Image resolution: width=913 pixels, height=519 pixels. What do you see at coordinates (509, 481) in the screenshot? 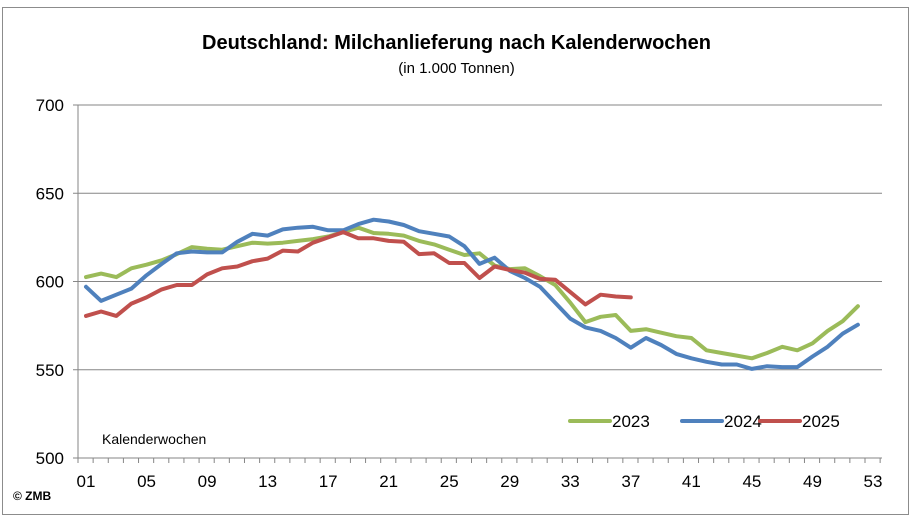
I see `x-tick-label: 29` at bounding box center [509, 481].